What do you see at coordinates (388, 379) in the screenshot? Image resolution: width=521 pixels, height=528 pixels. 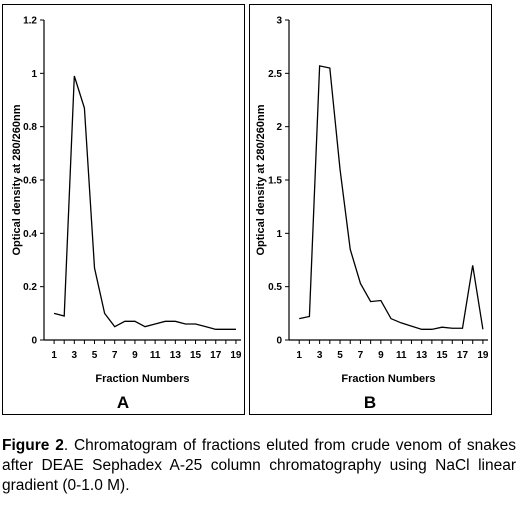 I see `panel-b-x-axis-label: Fraction Numbers` at bounding box center [388, 379].